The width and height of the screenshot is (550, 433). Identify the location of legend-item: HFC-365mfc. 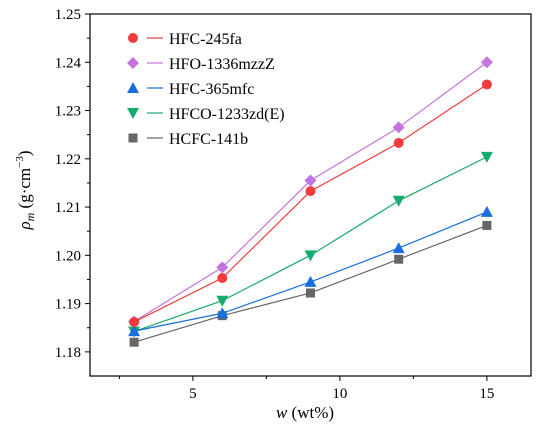
(190, 89).